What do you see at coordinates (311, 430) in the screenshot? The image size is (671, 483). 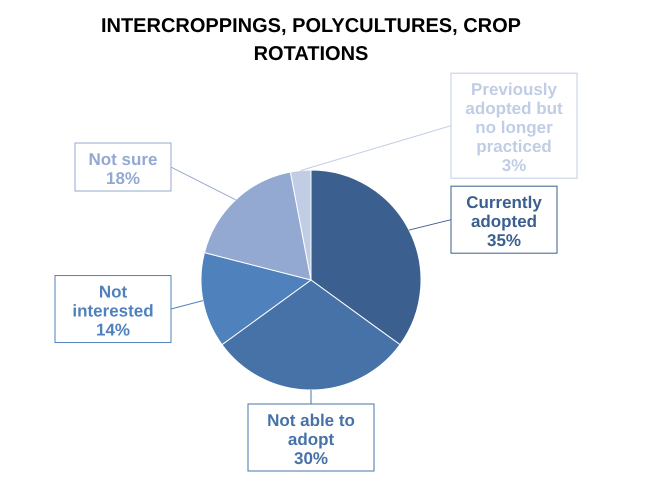 I see `slice-label: Not able to adopt` at bounding box center [311, 430].